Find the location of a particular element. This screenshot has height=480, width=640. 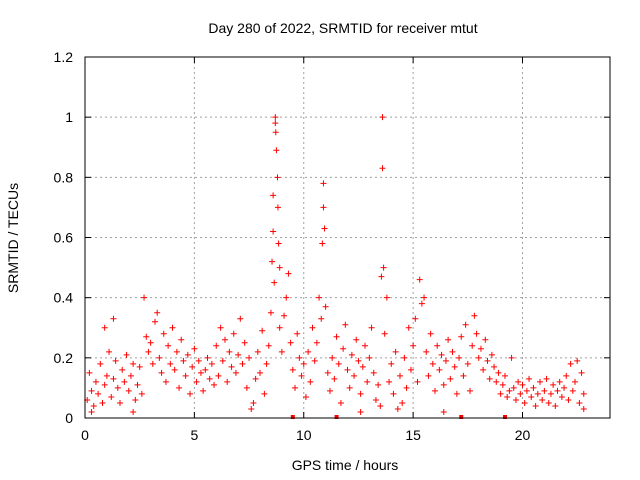

y-tick-label: 0.4 is located at coordinates (64, 298).